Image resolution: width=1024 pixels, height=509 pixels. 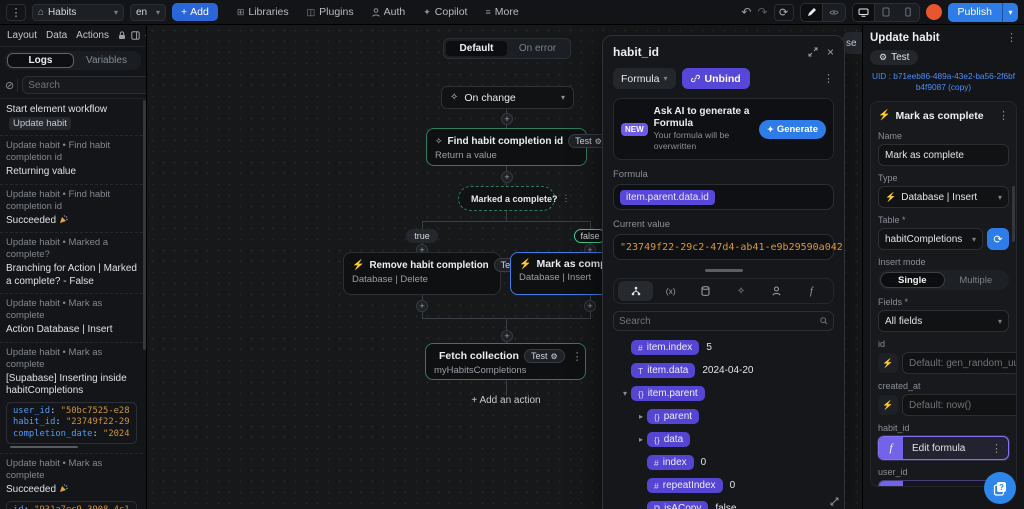 I want to click on preview-mode-button, so click(x=834, y=12).